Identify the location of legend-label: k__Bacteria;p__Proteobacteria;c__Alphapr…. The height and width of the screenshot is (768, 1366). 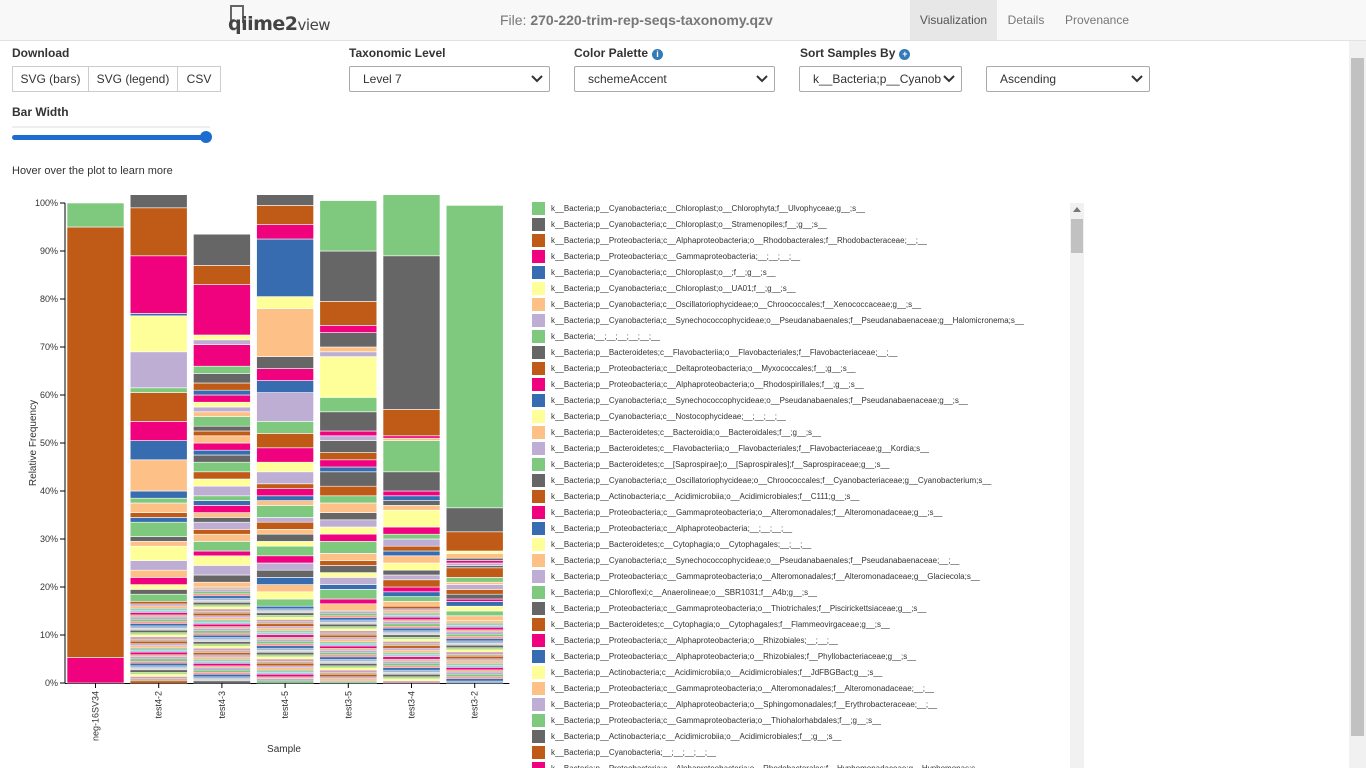
(734, 656).